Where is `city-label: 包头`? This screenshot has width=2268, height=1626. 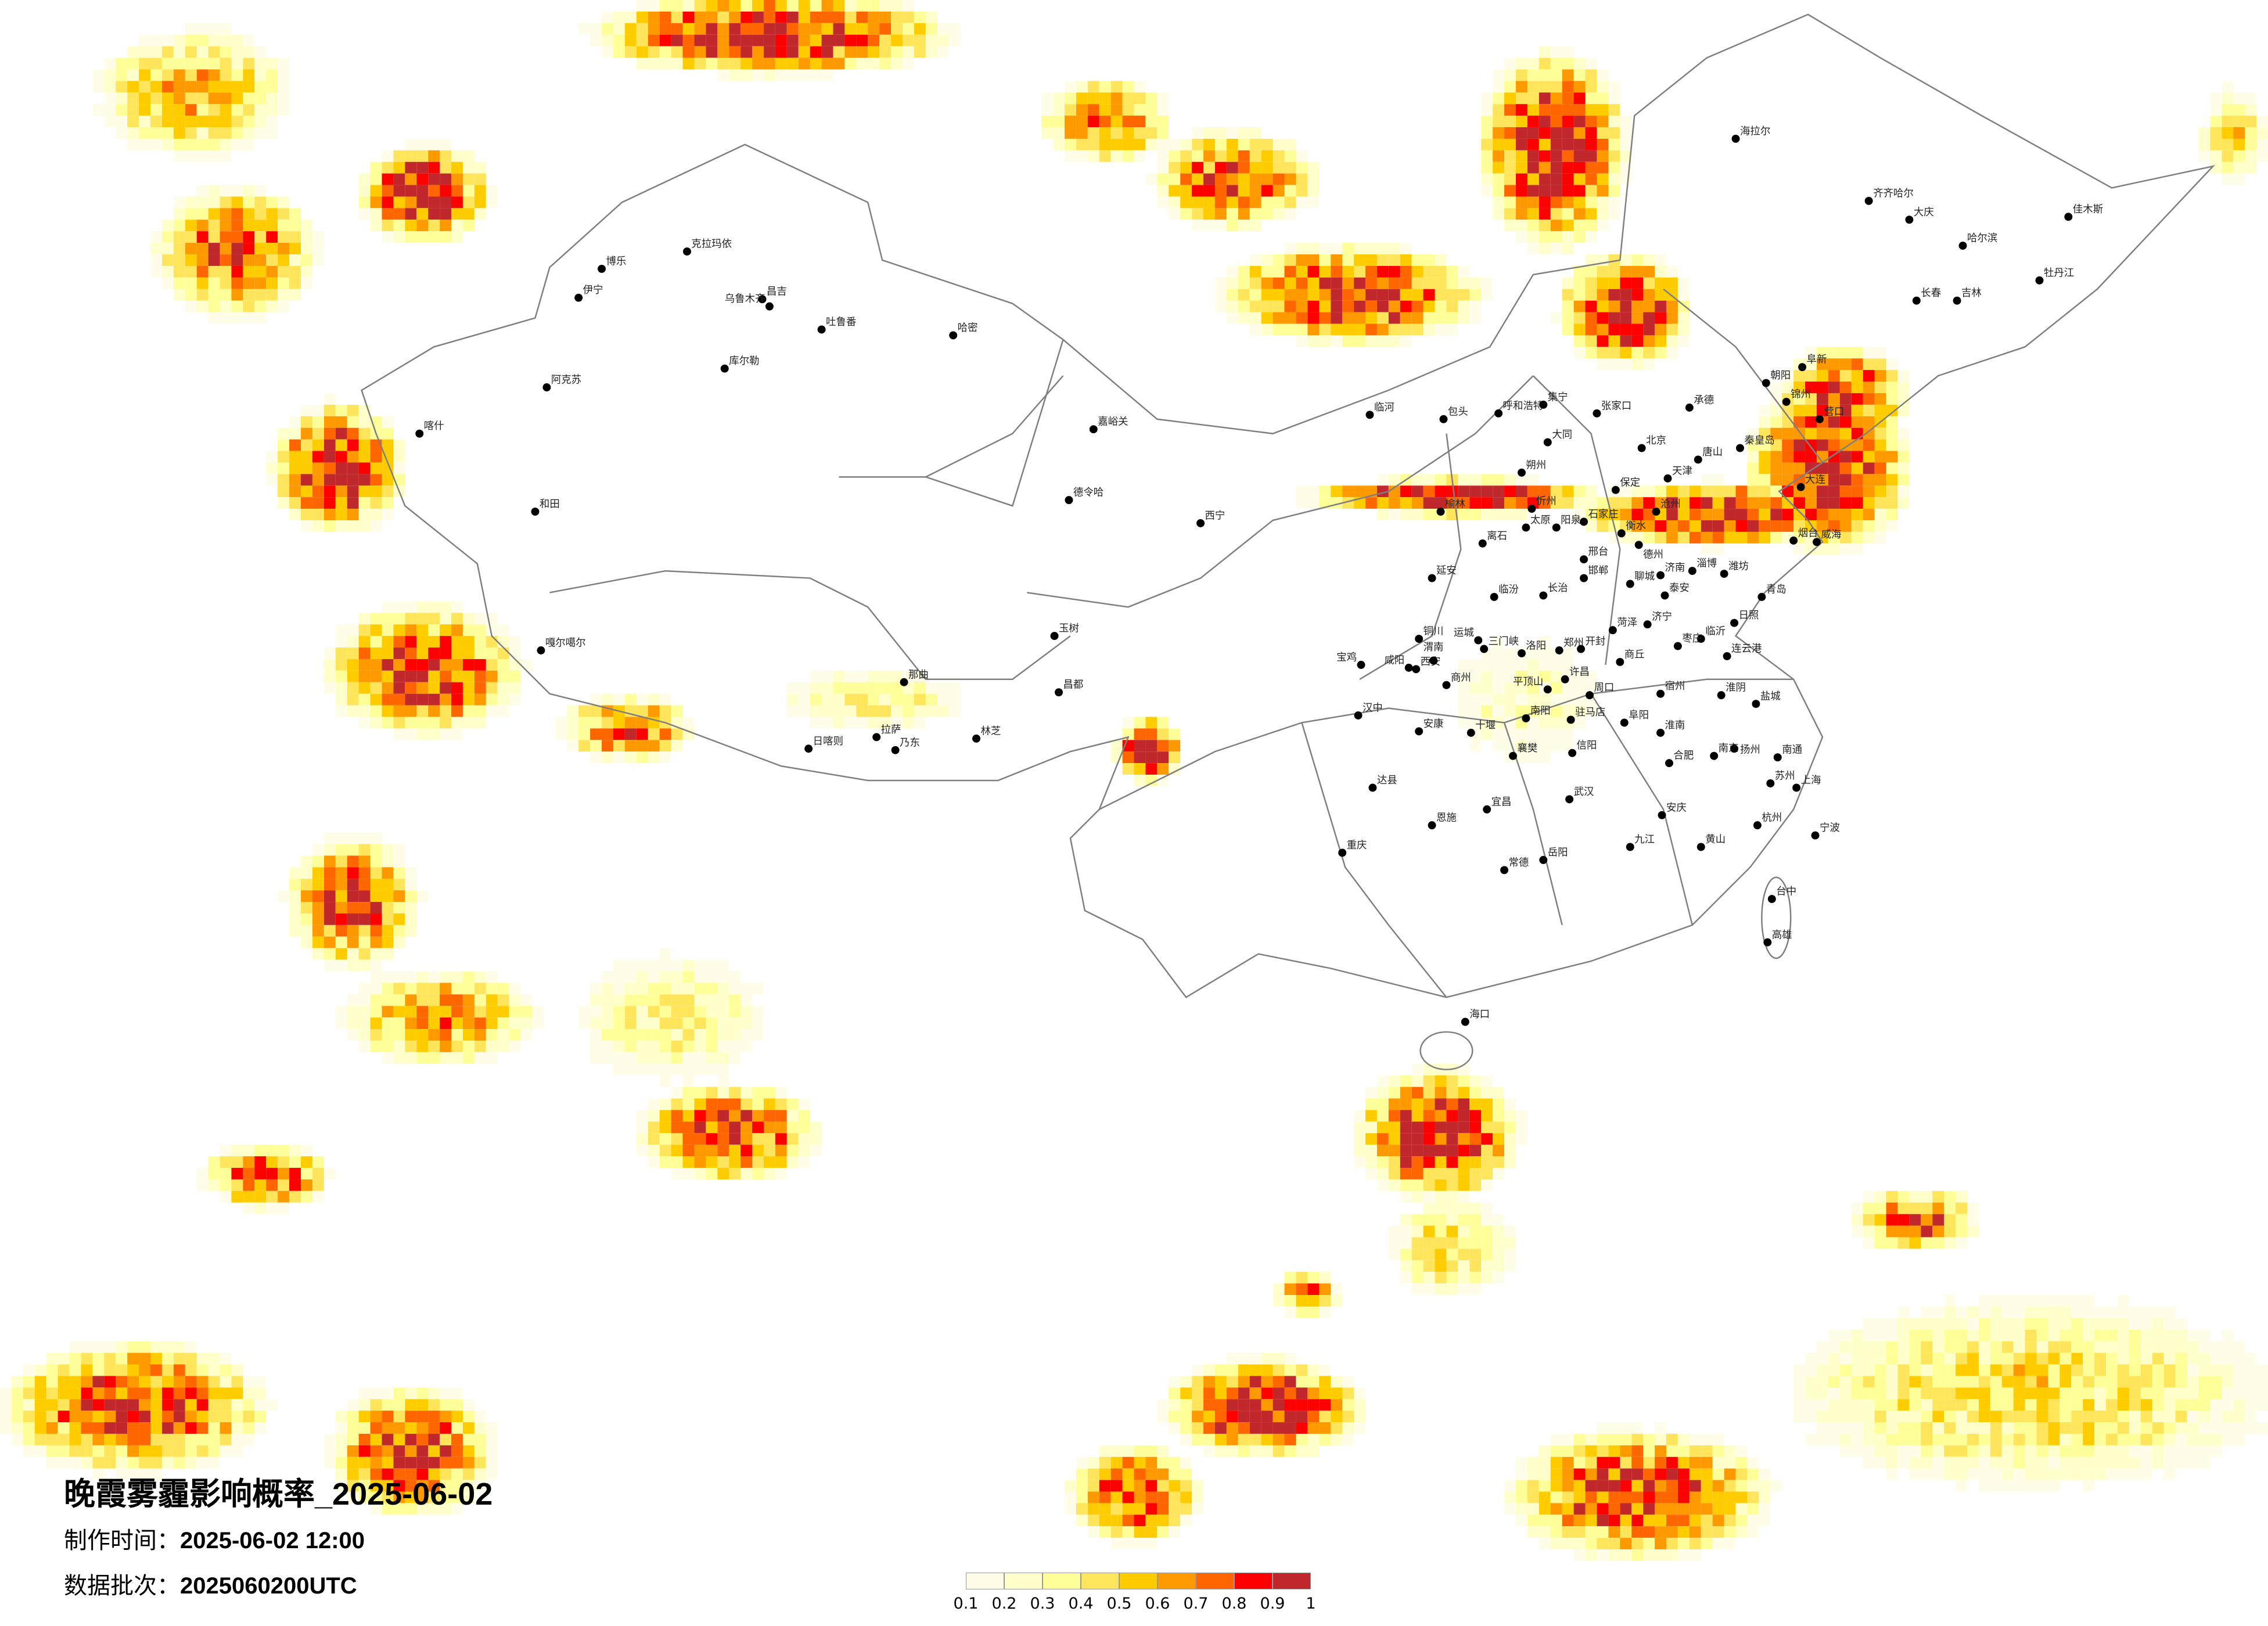 city-label: 包头 is located at coordinates (1458, 412).